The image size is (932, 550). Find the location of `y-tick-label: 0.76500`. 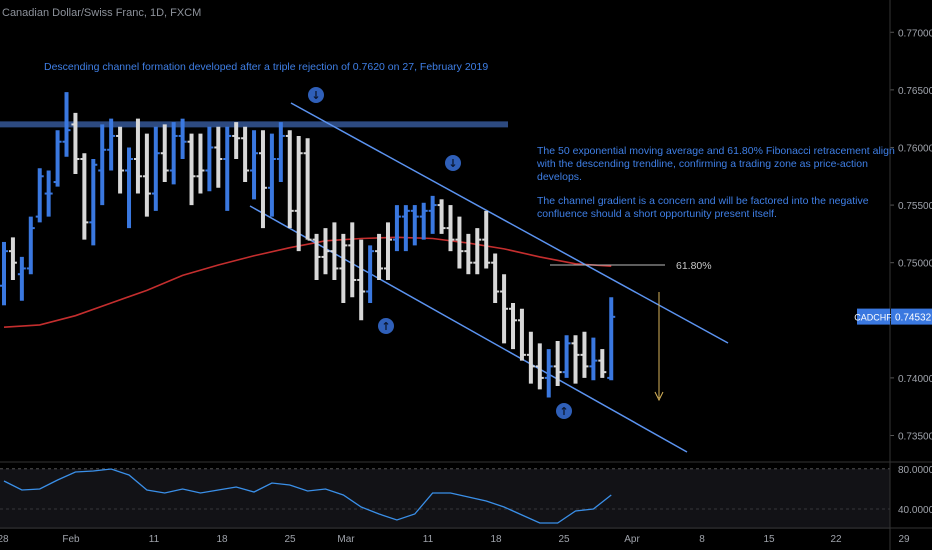

y-tick-label: 0.76500 is located at coordinates (915, 91).